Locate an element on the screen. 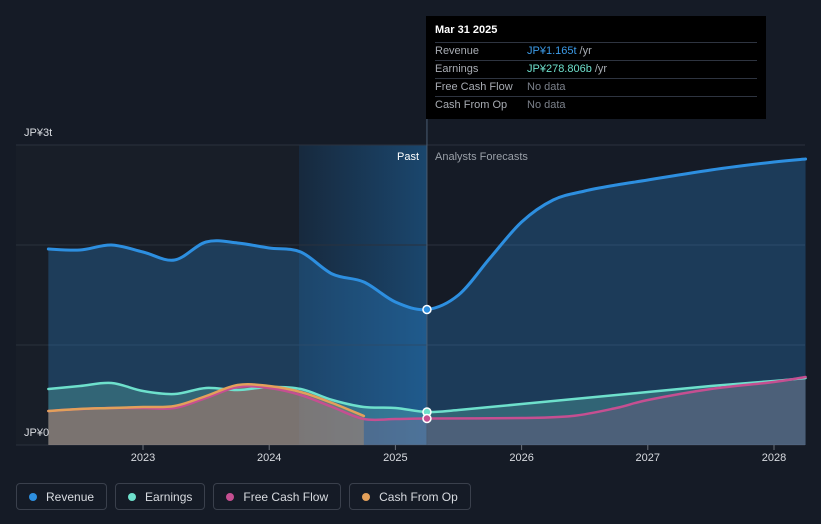 The height and width of the screenshot is (524, 821). tooltip-label: Revenue is located at coordinates (457, 51).